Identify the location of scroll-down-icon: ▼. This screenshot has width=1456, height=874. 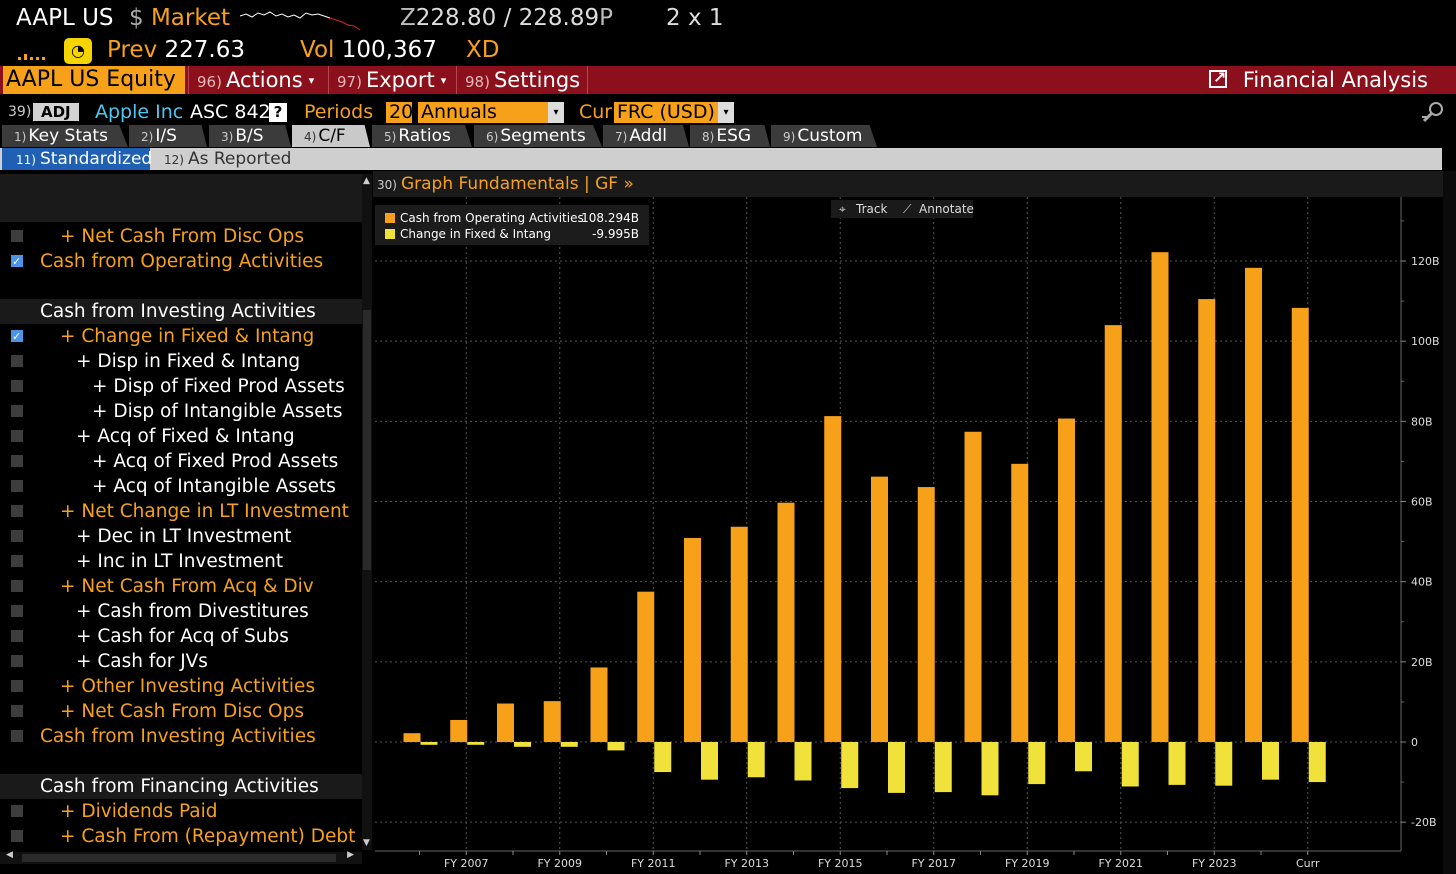
(366, 843).